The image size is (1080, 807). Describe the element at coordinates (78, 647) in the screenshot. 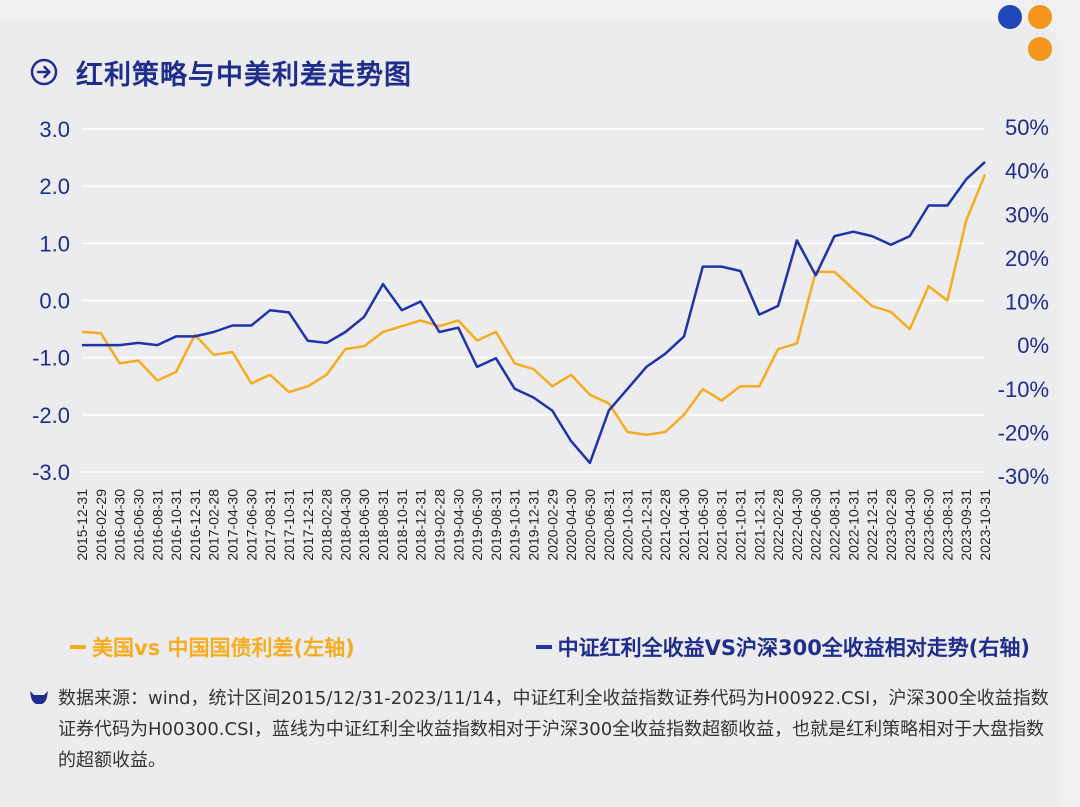

I see `legend-swatch-orange` at that location.